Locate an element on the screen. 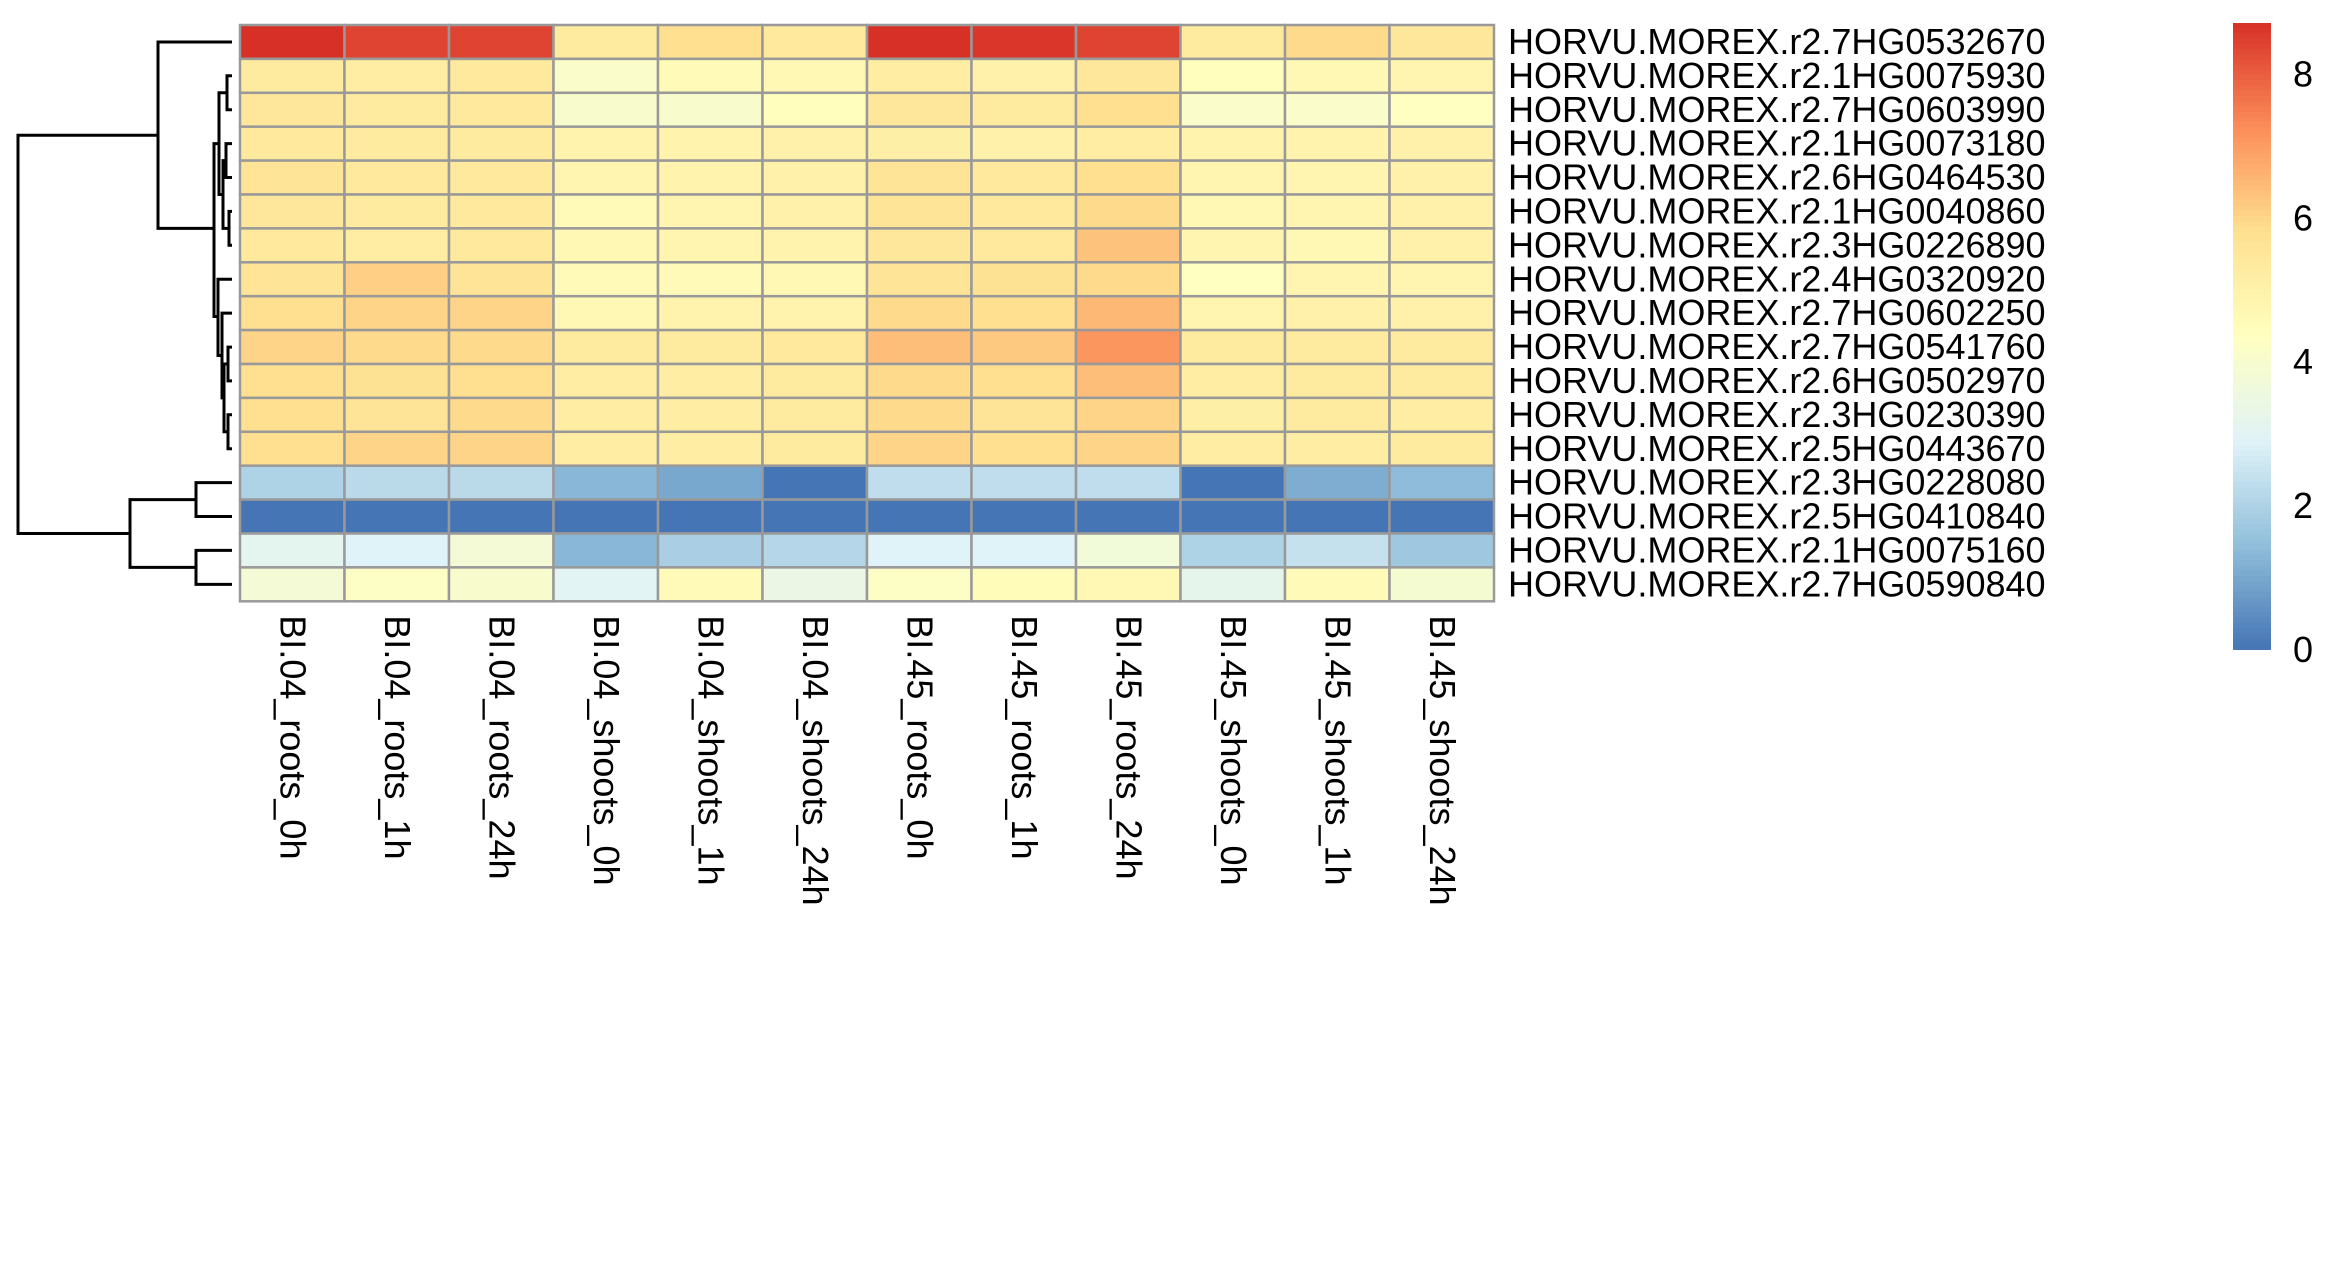 The width and height of the screenshot is (2347, 1281). row-label: HORVU.MOREX.r2.6HG0502970 is located at coordinates (1777, 380).